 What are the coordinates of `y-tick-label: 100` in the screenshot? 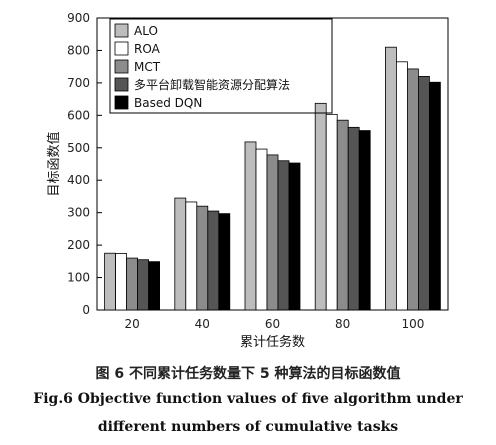 It's located at (78, 278).